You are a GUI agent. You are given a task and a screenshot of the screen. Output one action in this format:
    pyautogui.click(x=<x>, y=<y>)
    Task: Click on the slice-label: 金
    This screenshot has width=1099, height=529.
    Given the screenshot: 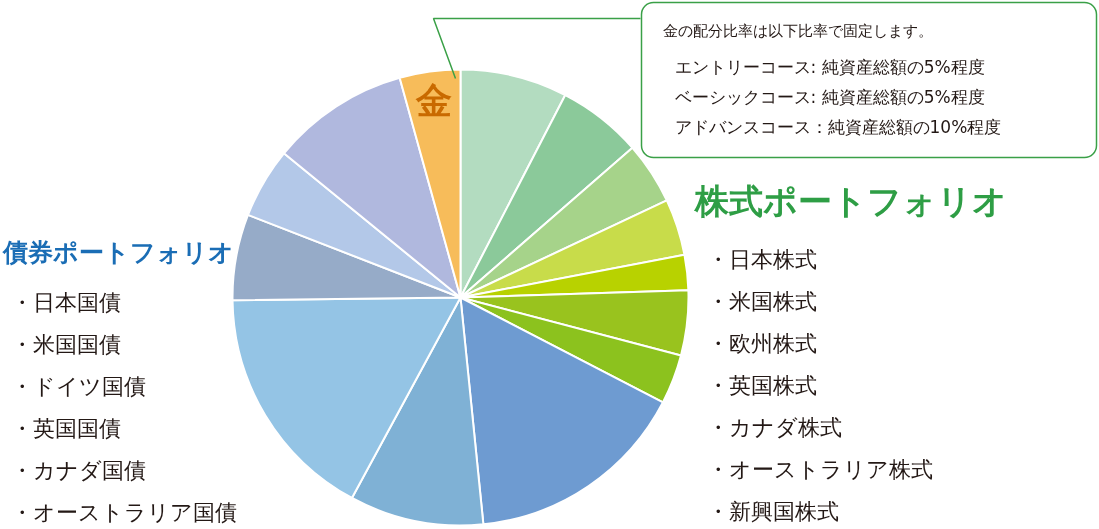 What is the action you would take?
    pyautogui.click(x=433, y=101)
    